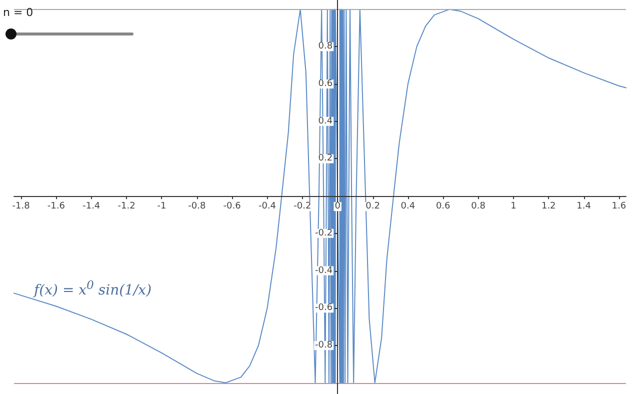 This screenshot has height=394, width=640. Describe the element at coordinates (267, 207) in the screenshot. I see `x-tick-label: -0.4` at that location.